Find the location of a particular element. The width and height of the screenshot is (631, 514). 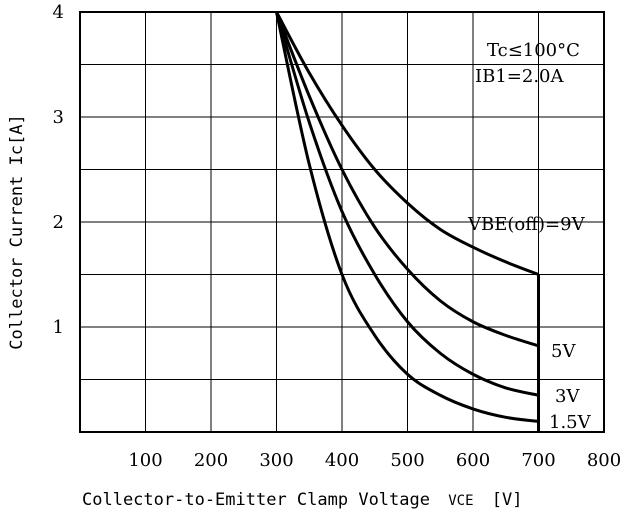

y-axis-label: Collector Current Ic[A] is located at coordinates (17, 231).